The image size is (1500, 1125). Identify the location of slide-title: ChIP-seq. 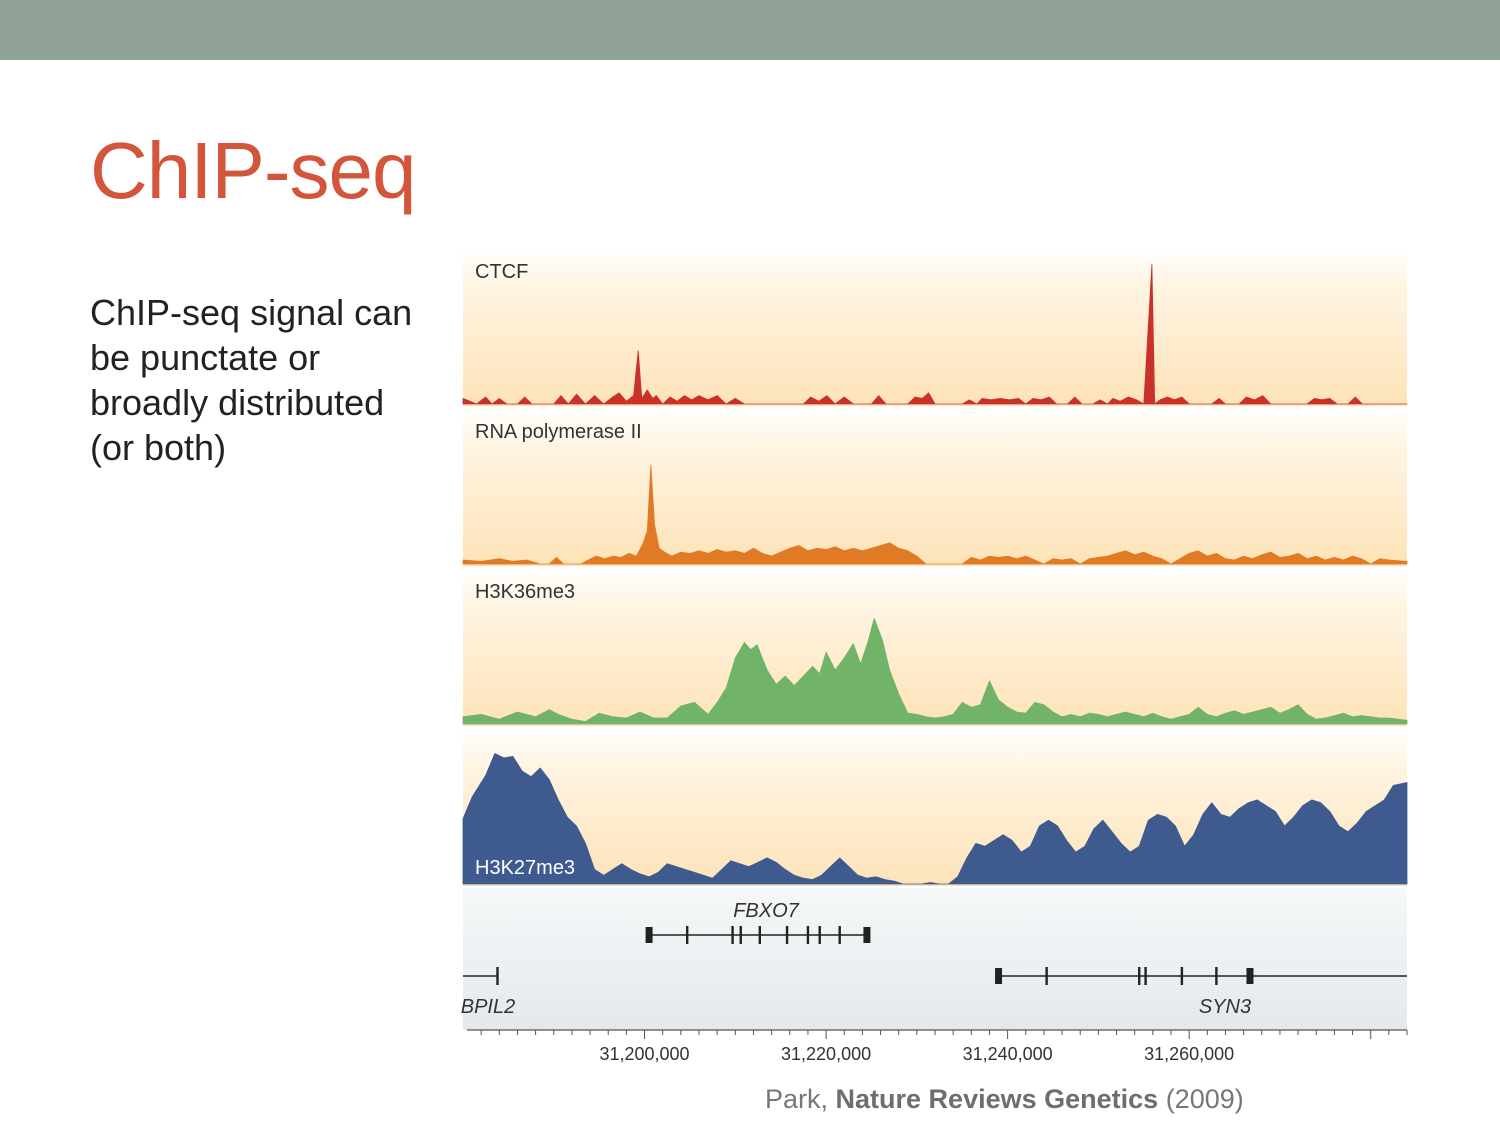
(253, 170).